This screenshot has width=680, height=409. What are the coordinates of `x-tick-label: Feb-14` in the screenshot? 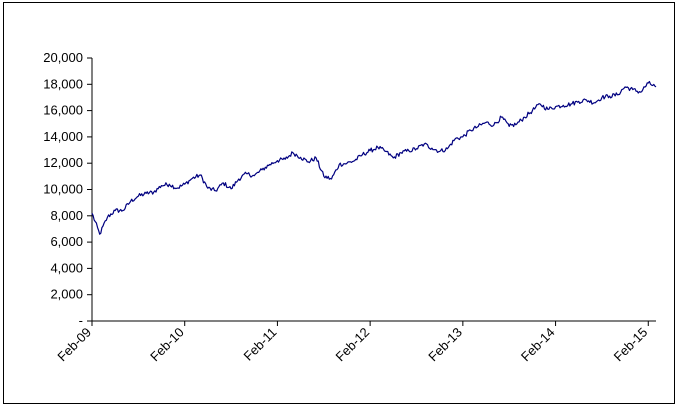 It's located at (538, 345).